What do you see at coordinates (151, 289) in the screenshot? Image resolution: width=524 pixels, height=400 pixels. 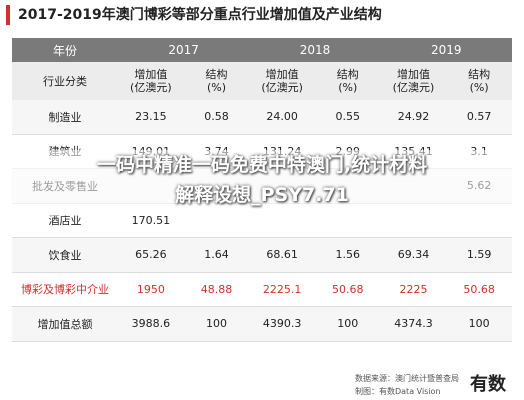 I see `cell: 1950` at bounding box center [151, 289].